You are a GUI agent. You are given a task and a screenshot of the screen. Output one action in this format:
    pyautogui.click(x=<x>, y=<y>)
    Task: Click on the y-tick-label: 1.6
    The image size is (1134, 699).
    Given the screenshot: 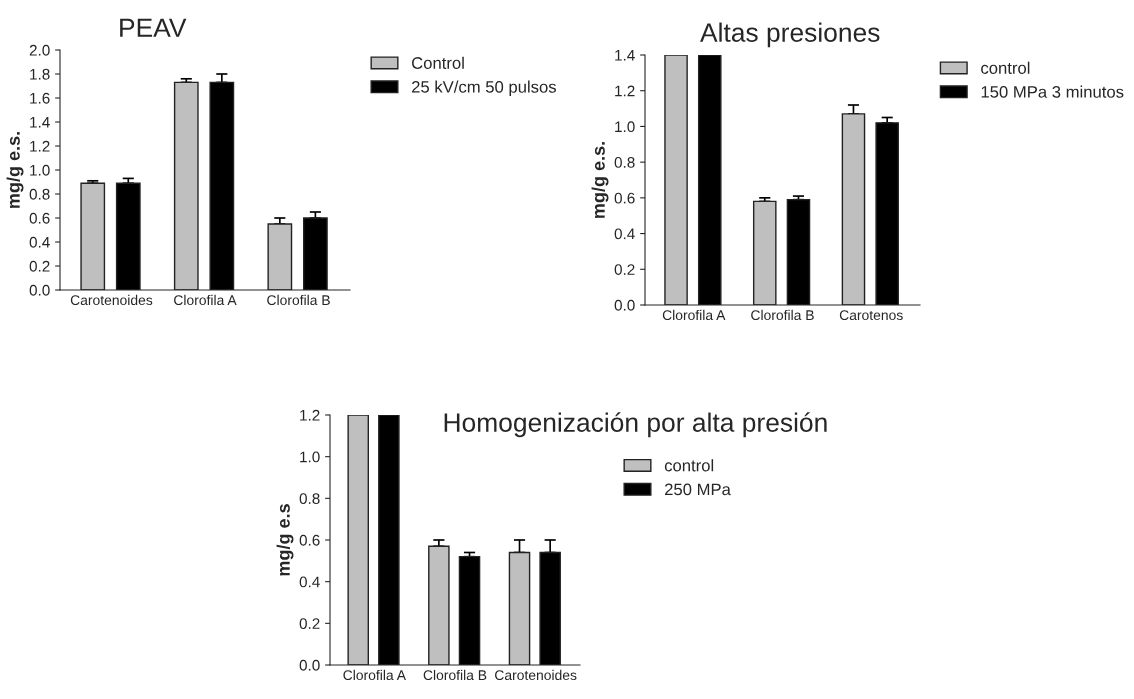 What is the action you would take?
    pyautogui.click(x=40, y=98)
    